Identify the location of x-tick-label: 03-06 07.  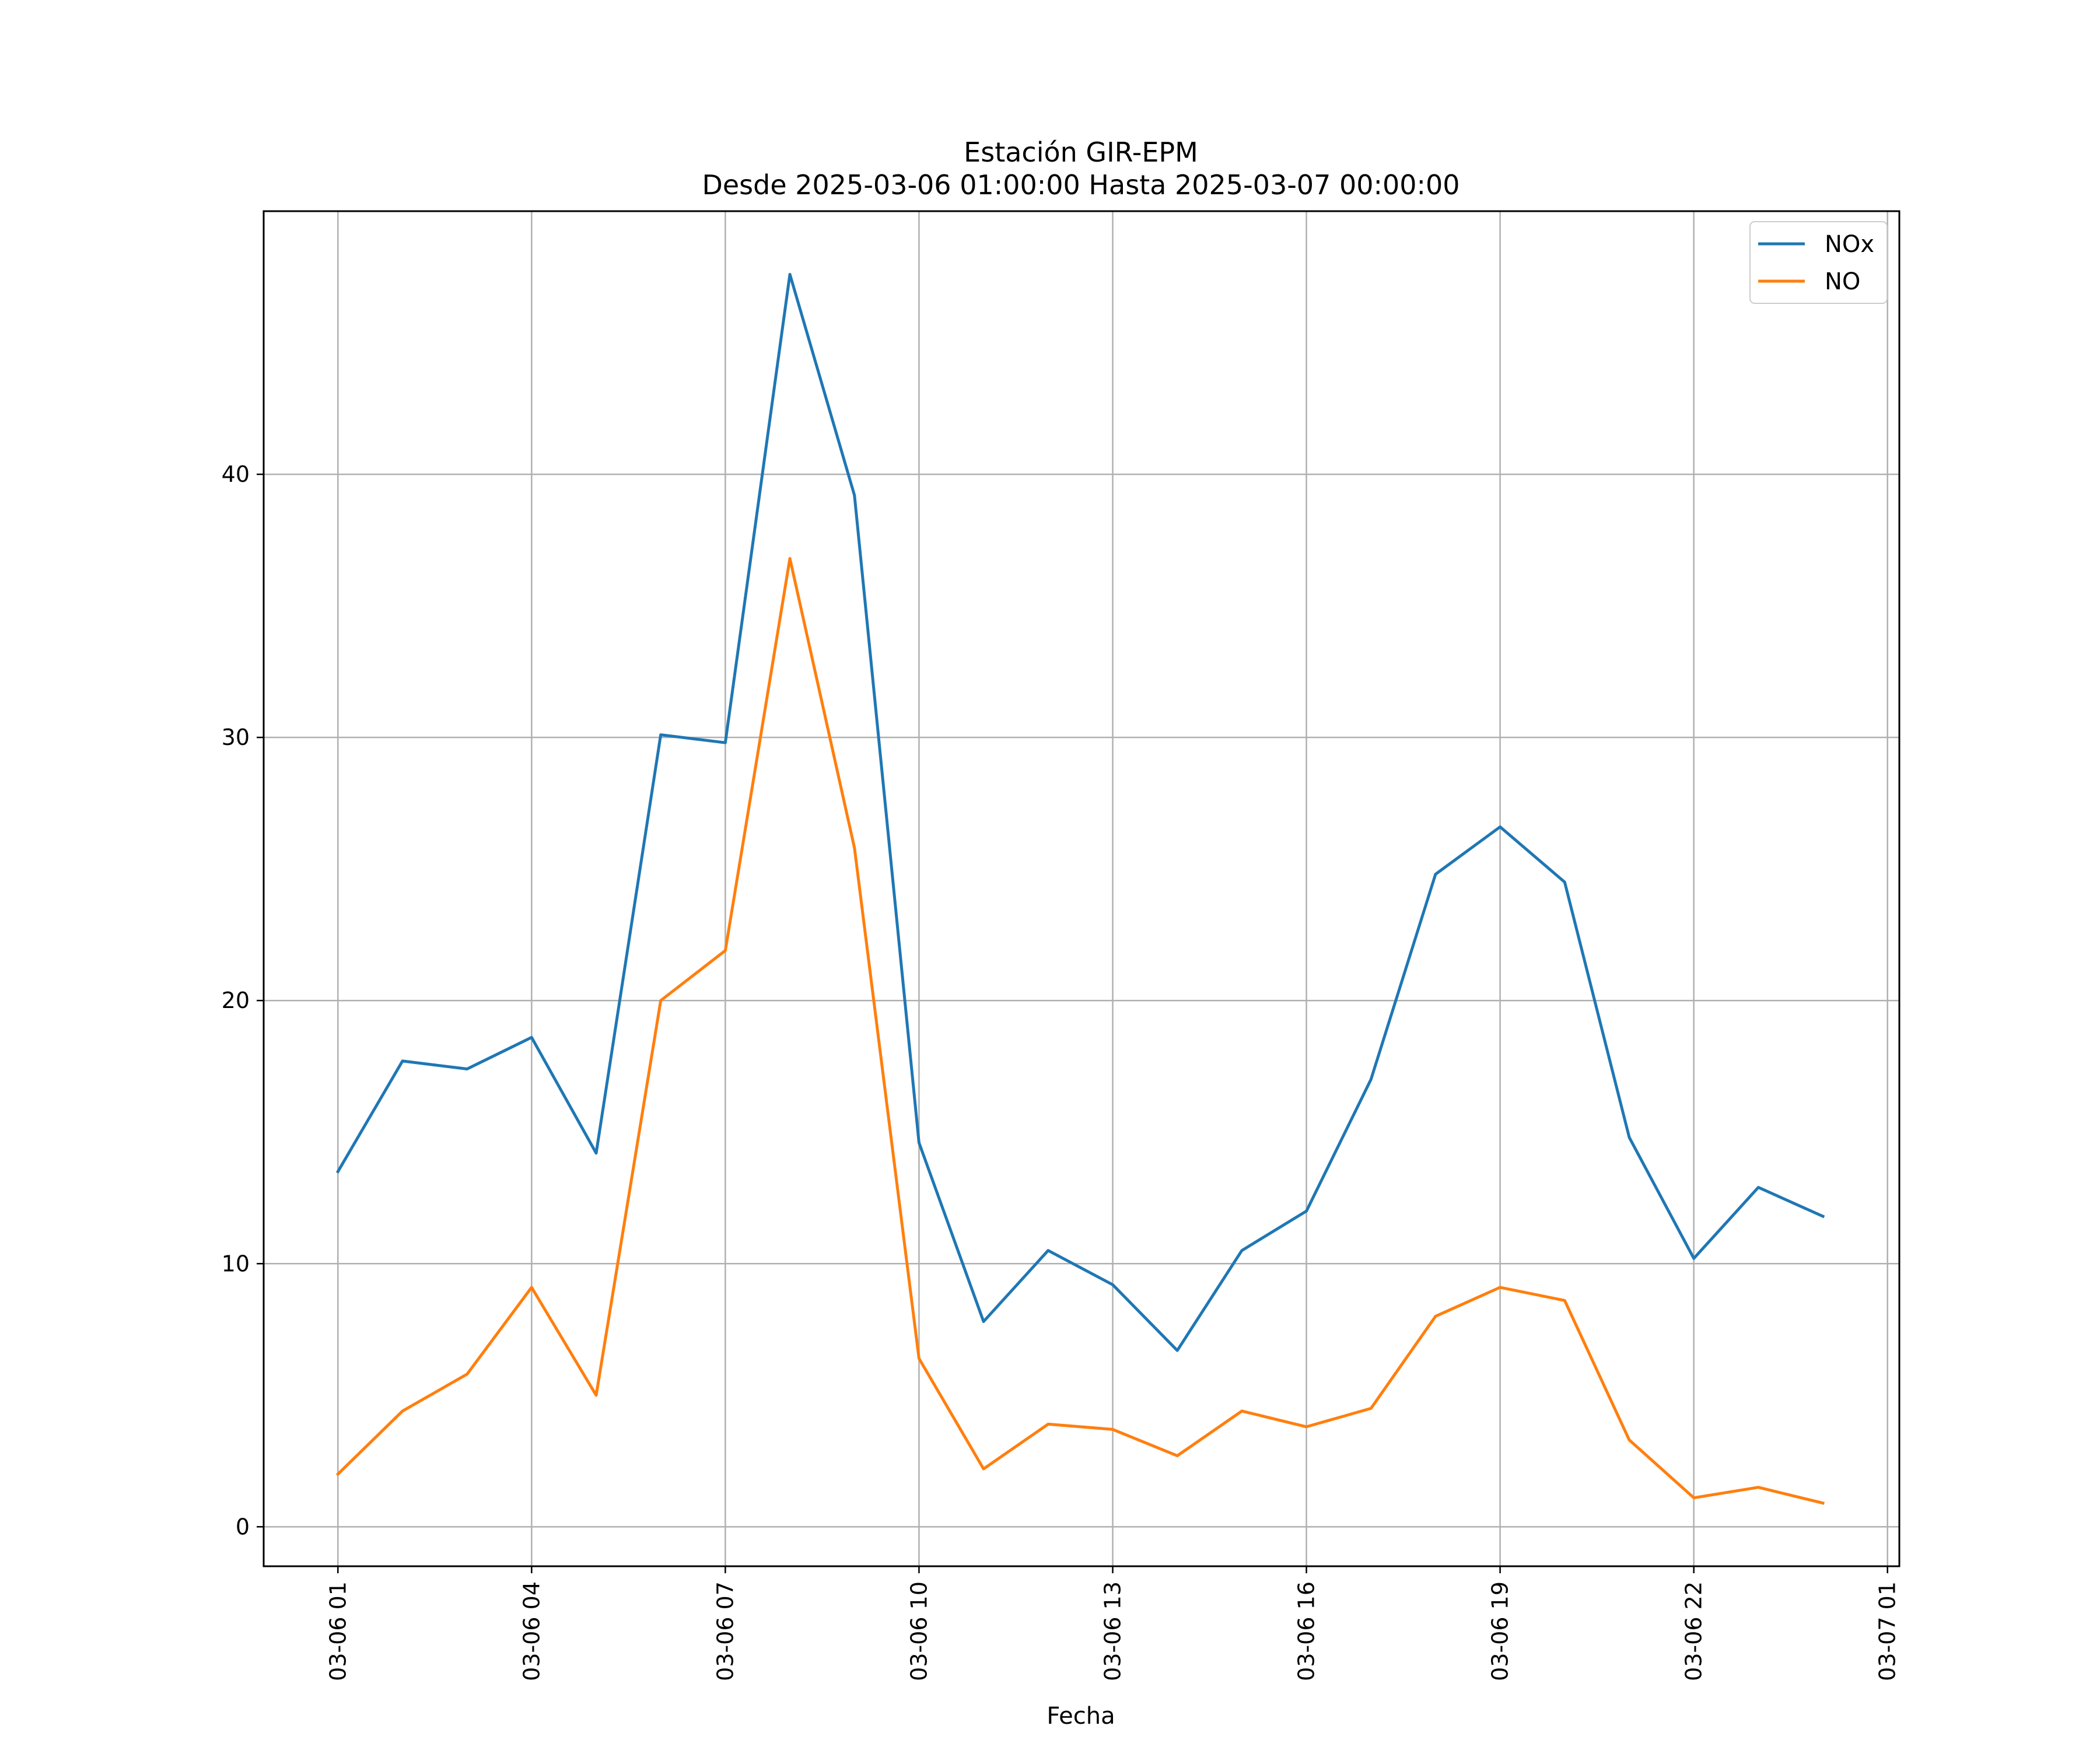
(725, 1631).